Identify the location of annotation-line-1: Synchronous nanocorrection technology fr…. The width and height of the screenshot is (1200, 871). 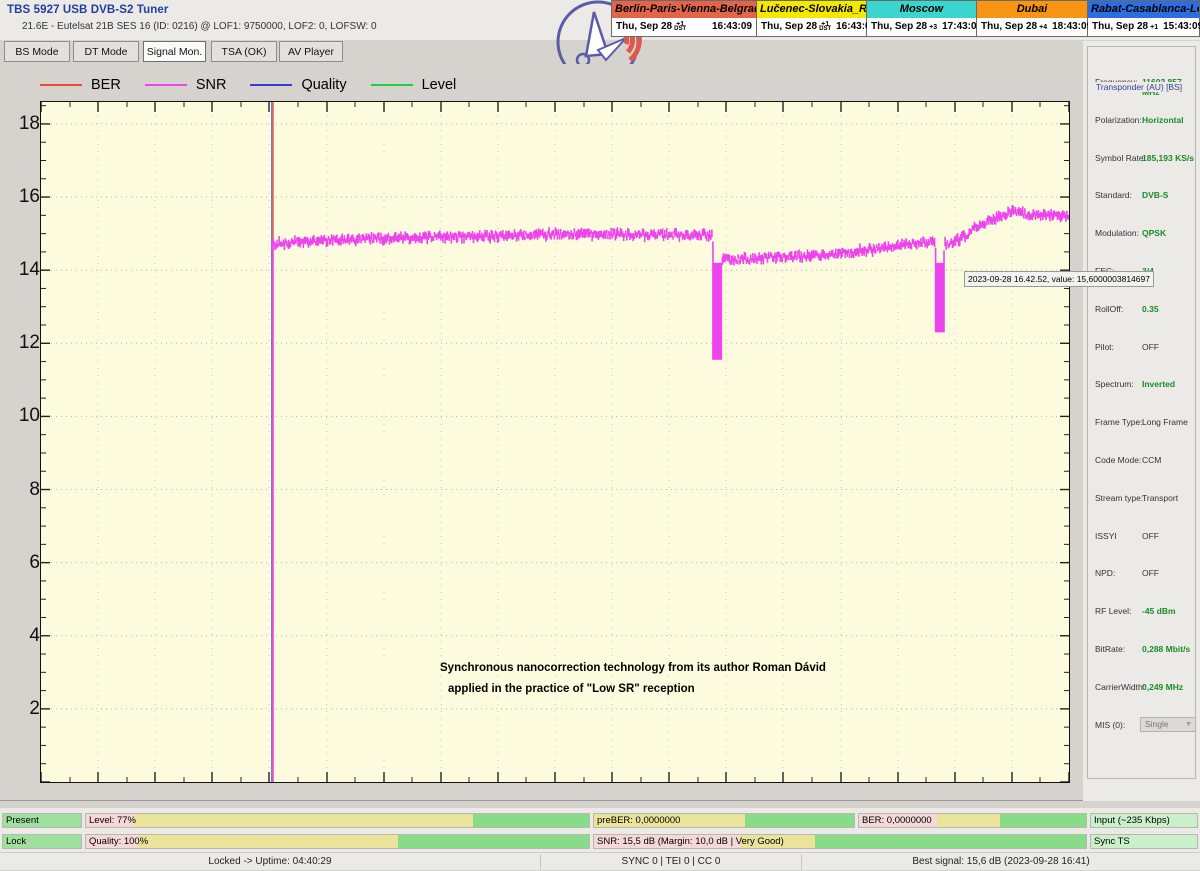
(633, 668).